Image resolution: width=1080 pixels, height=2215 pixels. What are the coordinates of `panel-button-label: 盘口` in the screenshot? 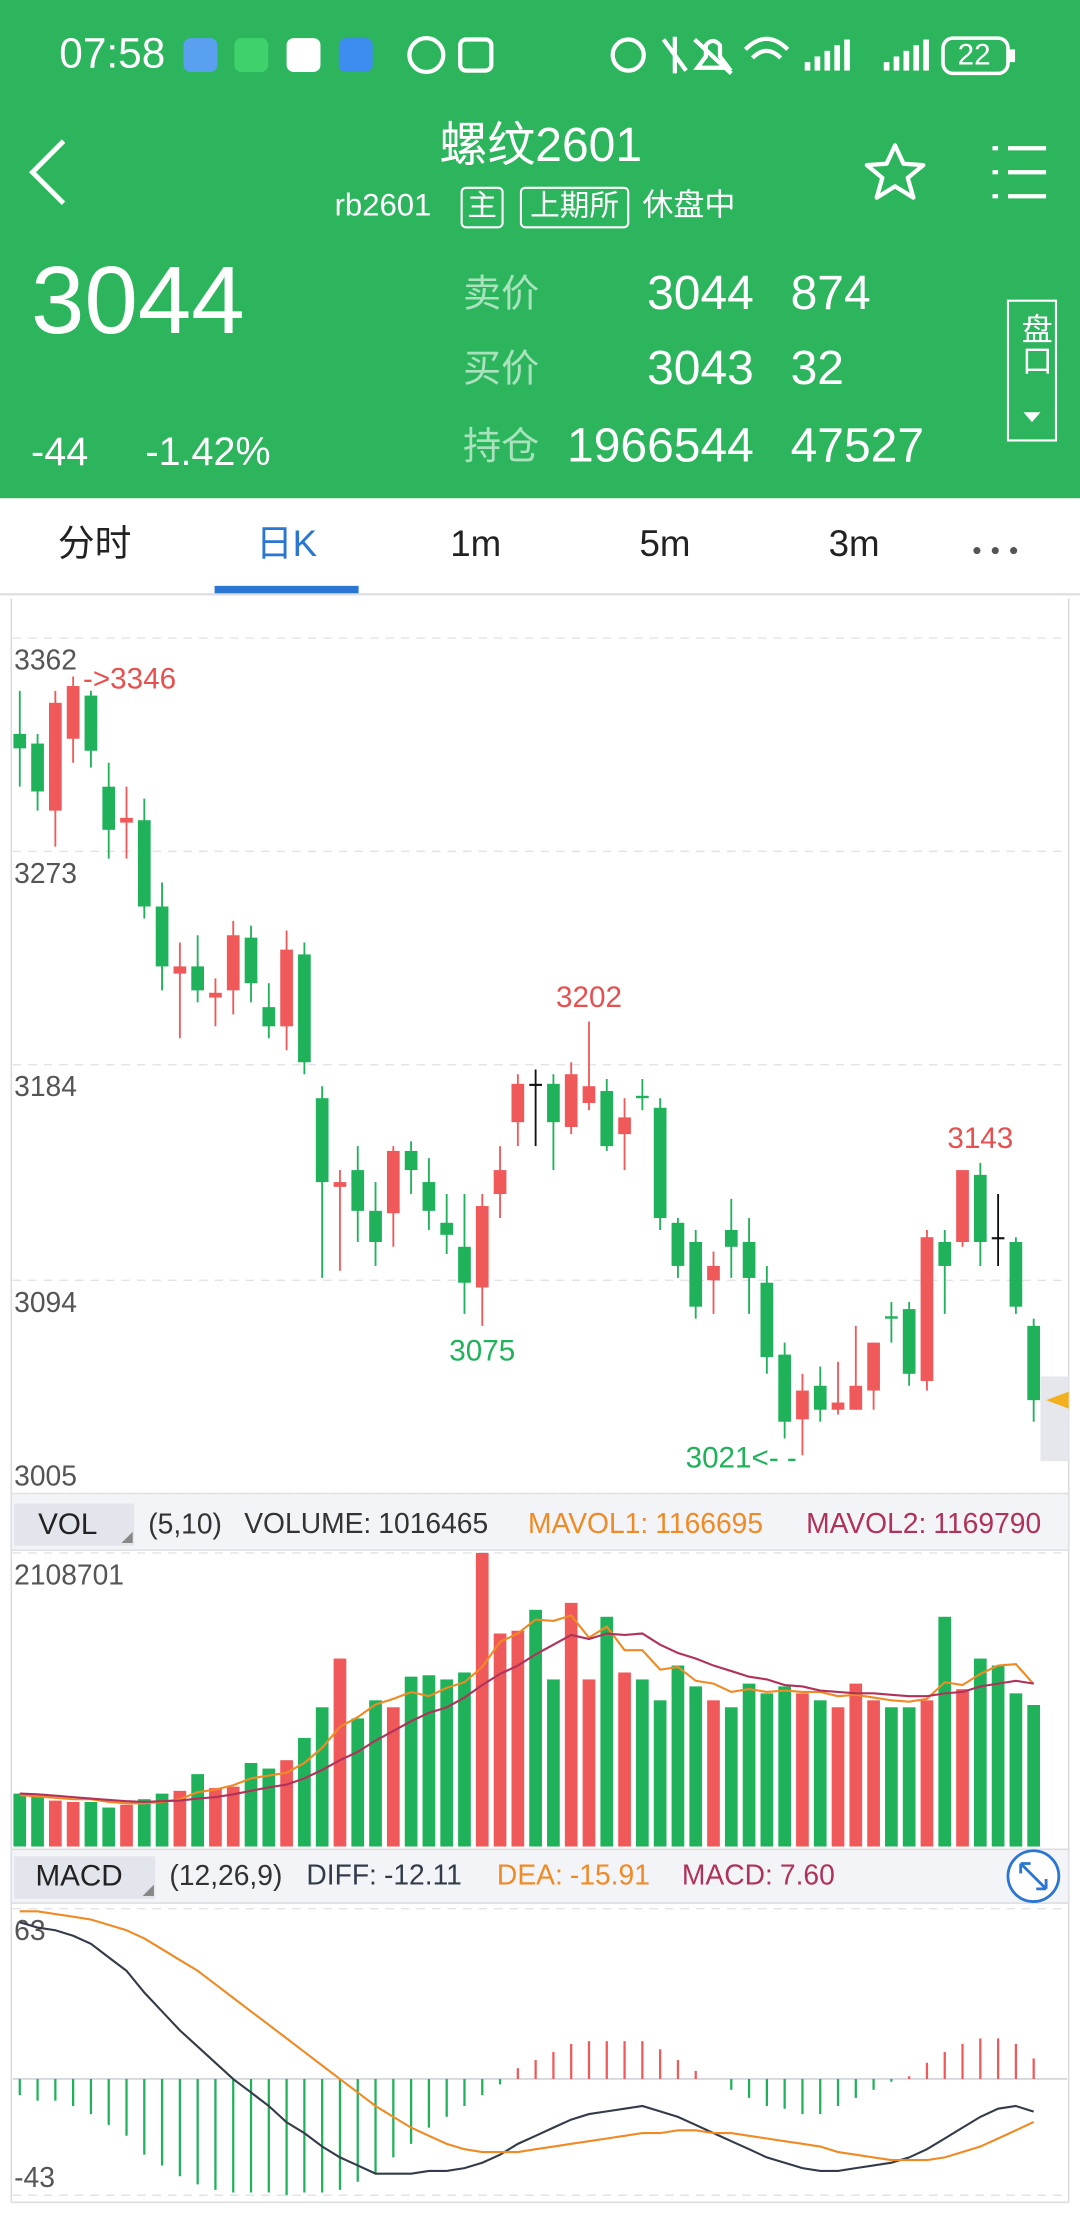 It's located at (1034, 344).